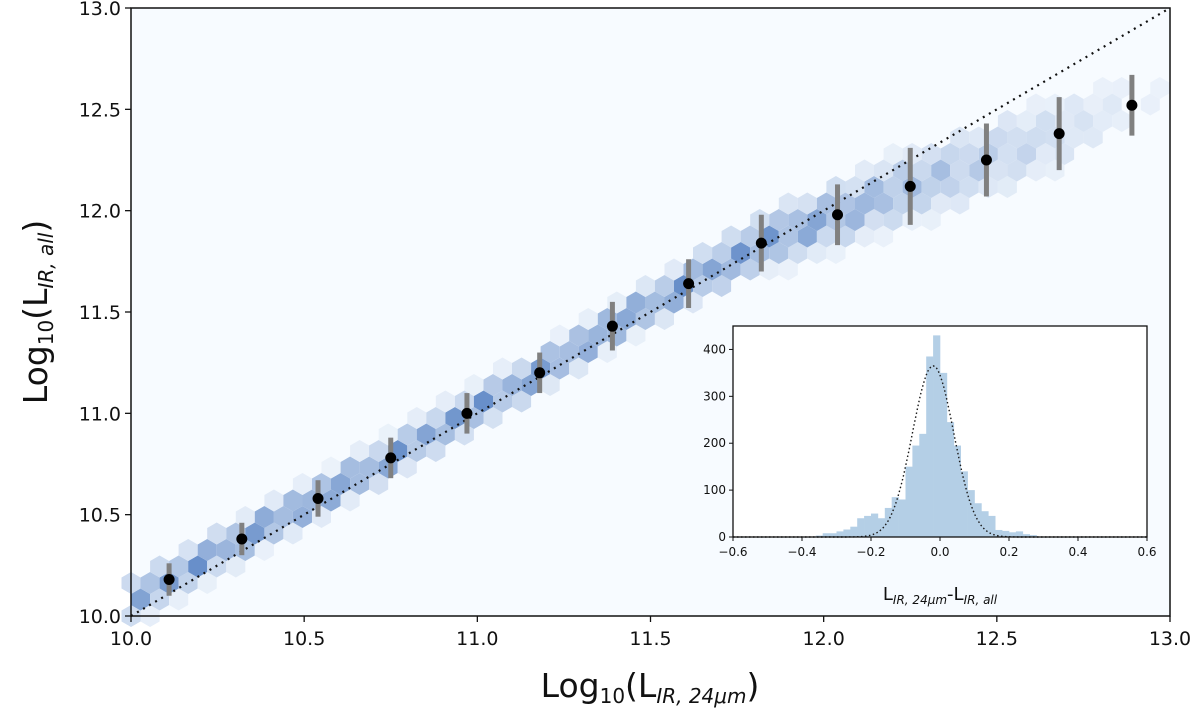 This screenshot has width=1200, height=716. I want to click on inset-x-tick-label: 0.2, so click(1008, 552).